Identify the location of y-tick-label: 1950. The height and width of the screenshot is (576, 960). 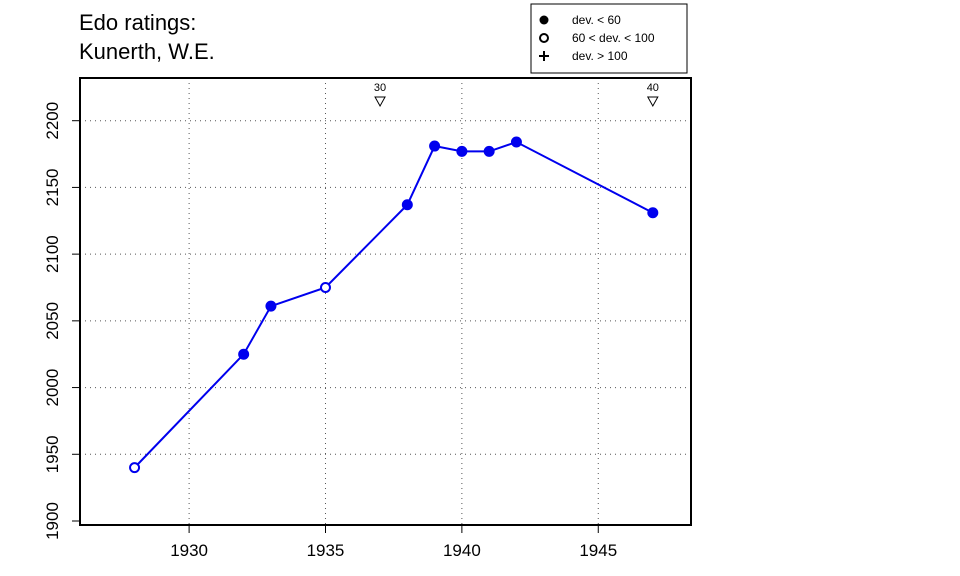
(52, 454).